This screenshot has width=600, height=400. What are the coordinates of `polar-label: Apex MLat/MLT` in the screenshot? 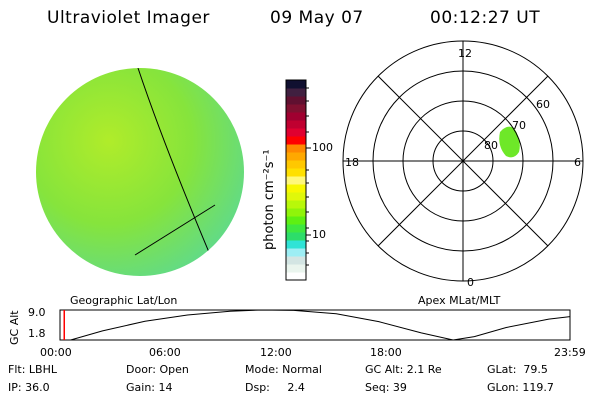 It's located at (459, 300).